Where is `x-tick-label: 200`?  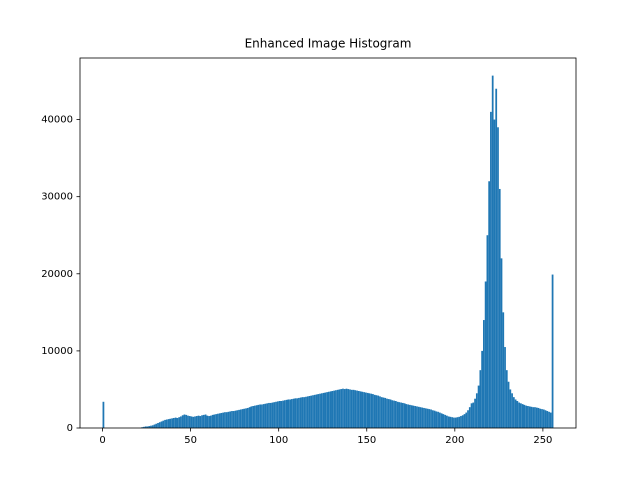 x-tick-label: 200 is located at coordinates (454, 440).